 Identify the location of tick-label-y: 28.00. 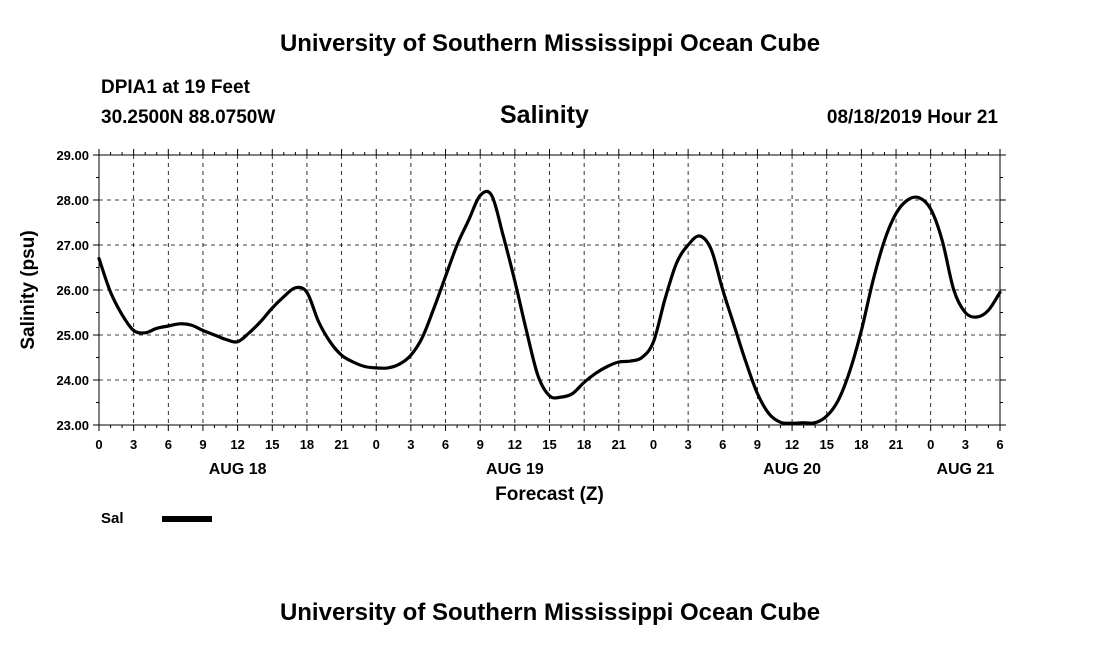
(72, 200).